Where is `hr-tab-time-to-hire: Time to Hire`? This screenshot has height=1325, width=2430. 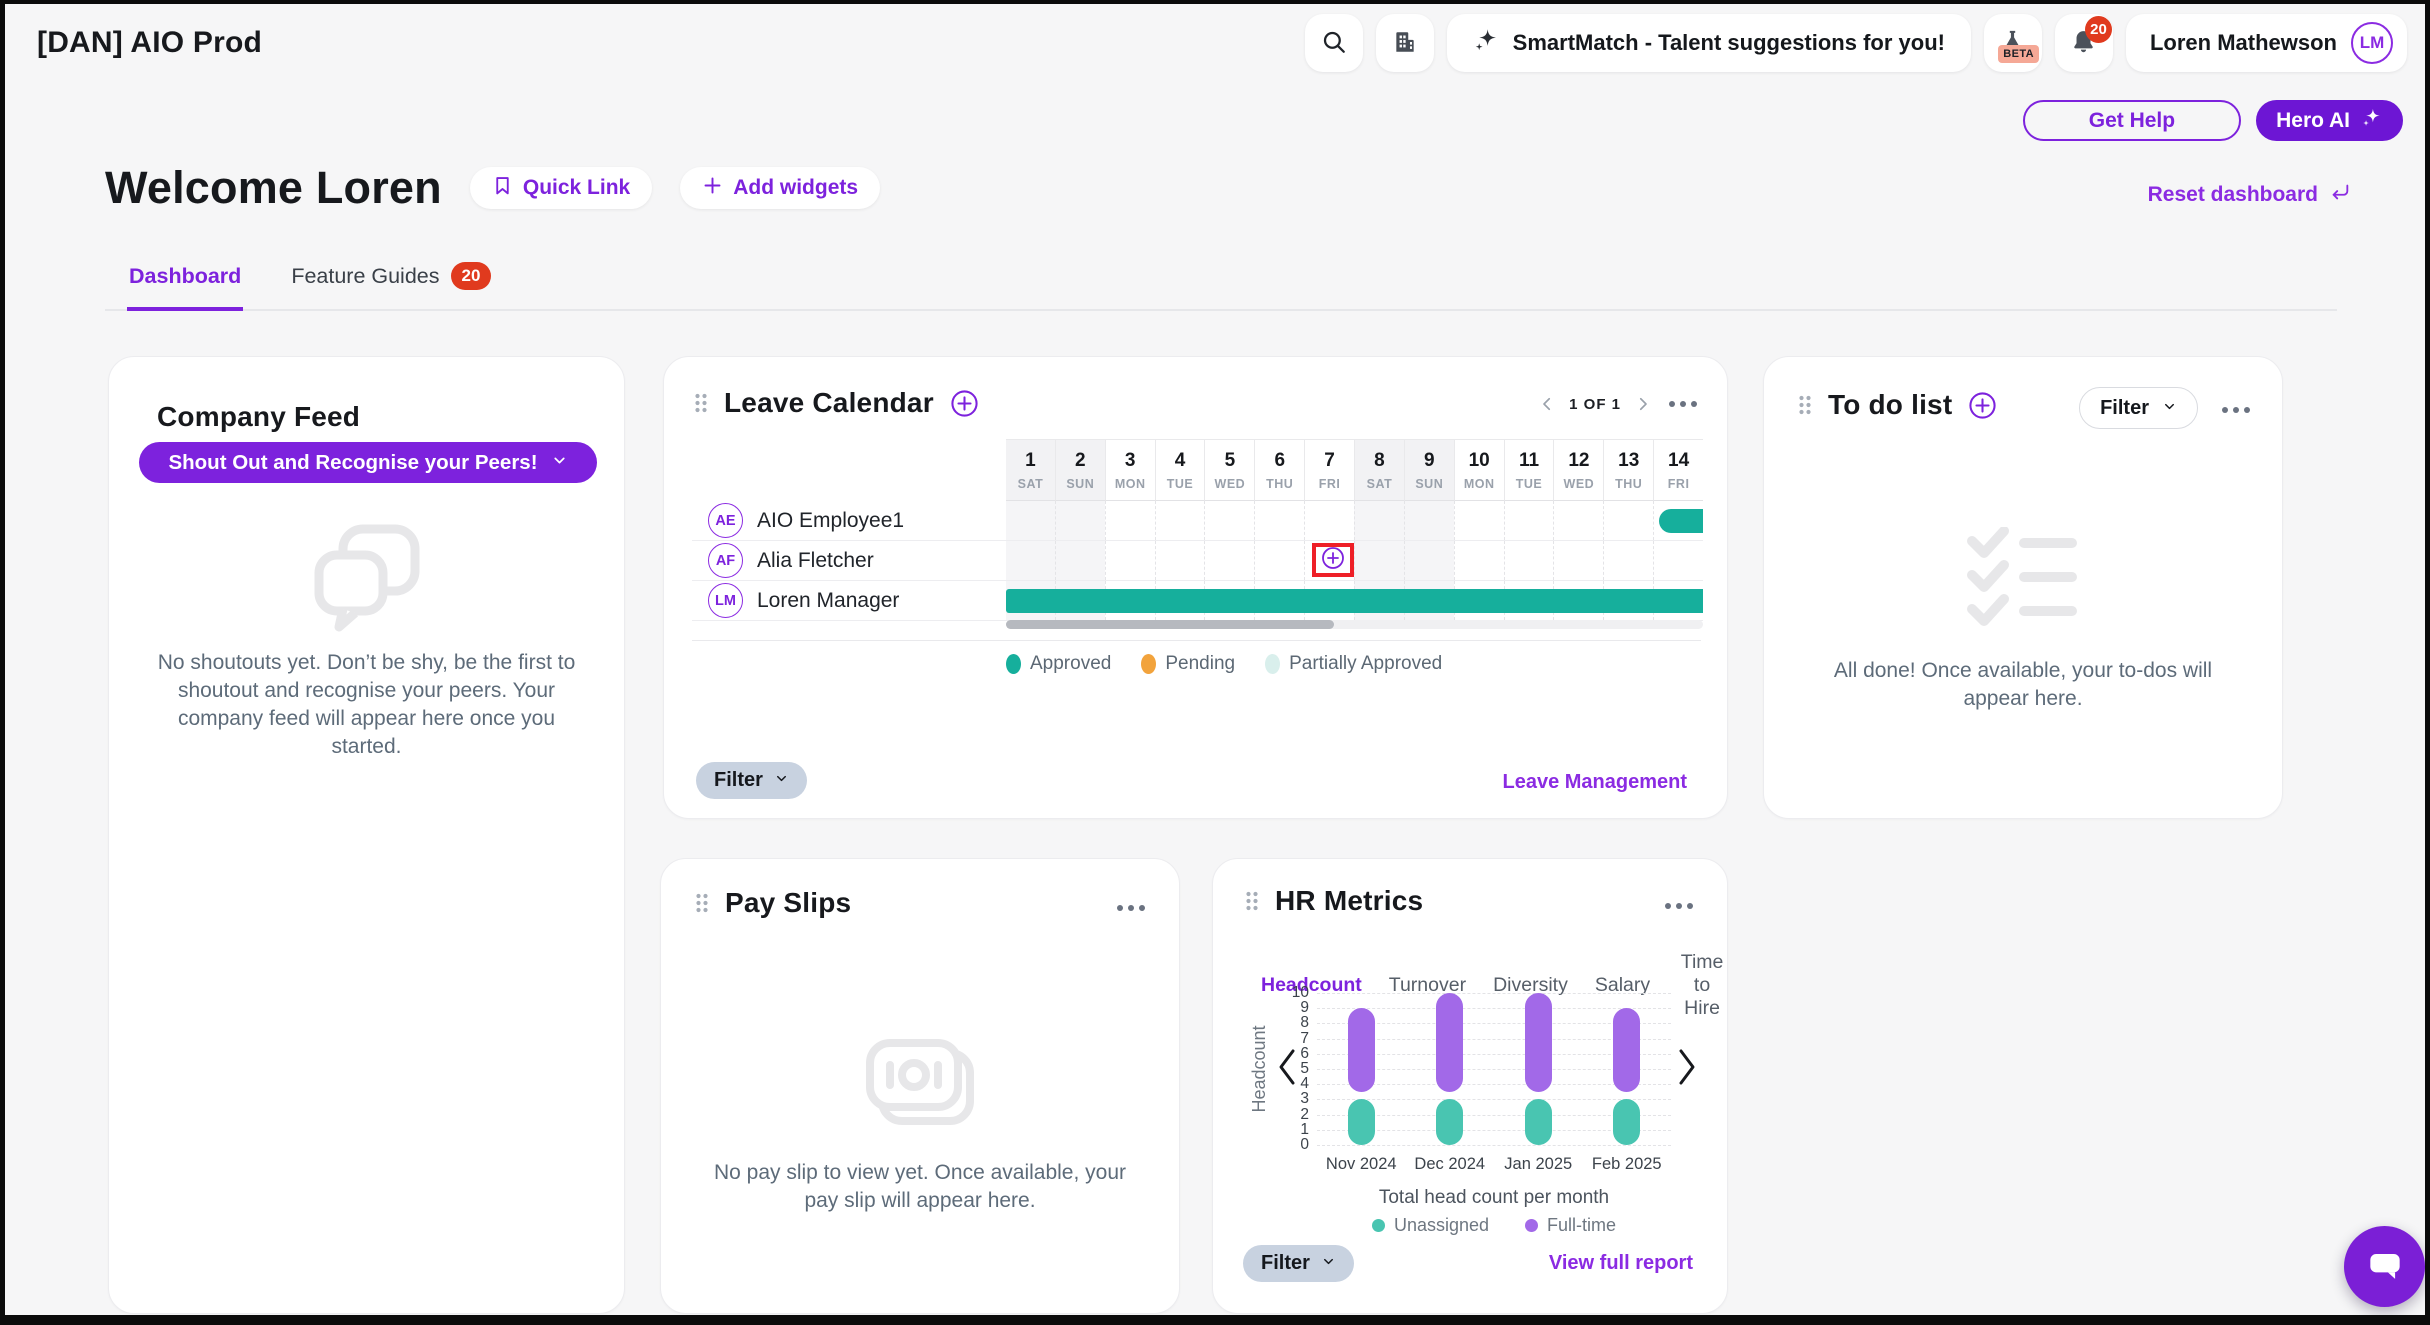
hr-tab-time-to-hire: Time to Hire is located at coordinates (1702, 985).